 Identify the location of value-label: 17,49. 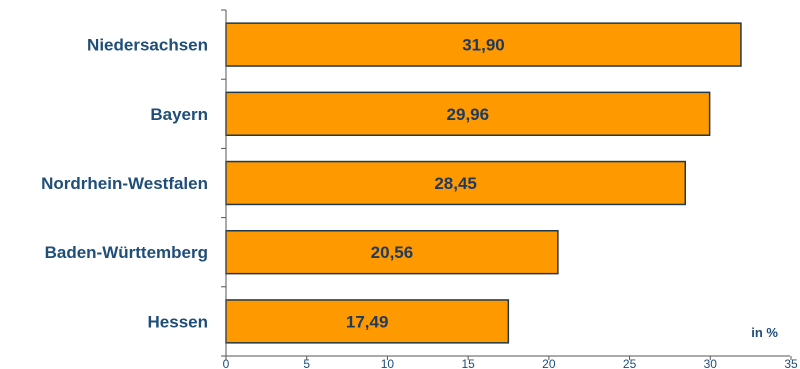
(367, 321).